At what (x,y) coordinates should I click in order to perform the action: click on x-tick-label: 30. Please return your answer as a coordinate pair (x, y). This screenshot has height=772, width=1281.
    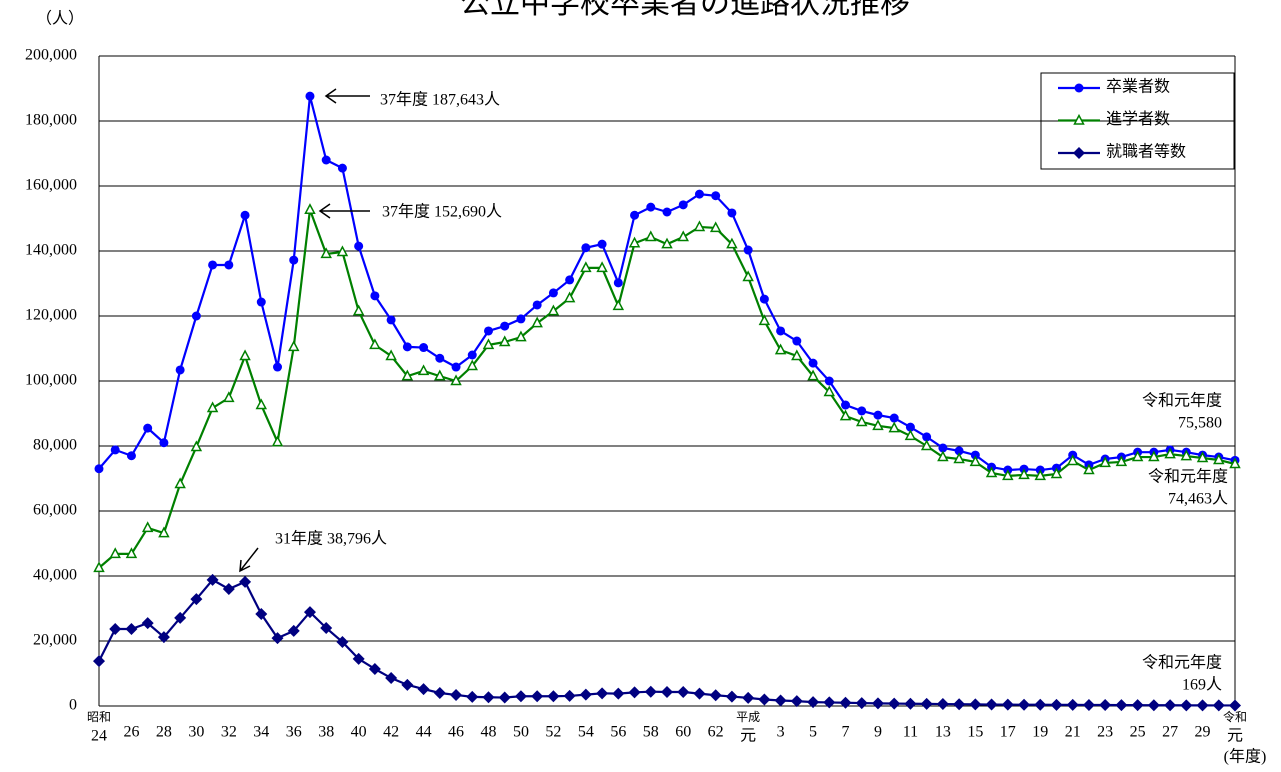
    Looking at the image, I should click on (196, 732).